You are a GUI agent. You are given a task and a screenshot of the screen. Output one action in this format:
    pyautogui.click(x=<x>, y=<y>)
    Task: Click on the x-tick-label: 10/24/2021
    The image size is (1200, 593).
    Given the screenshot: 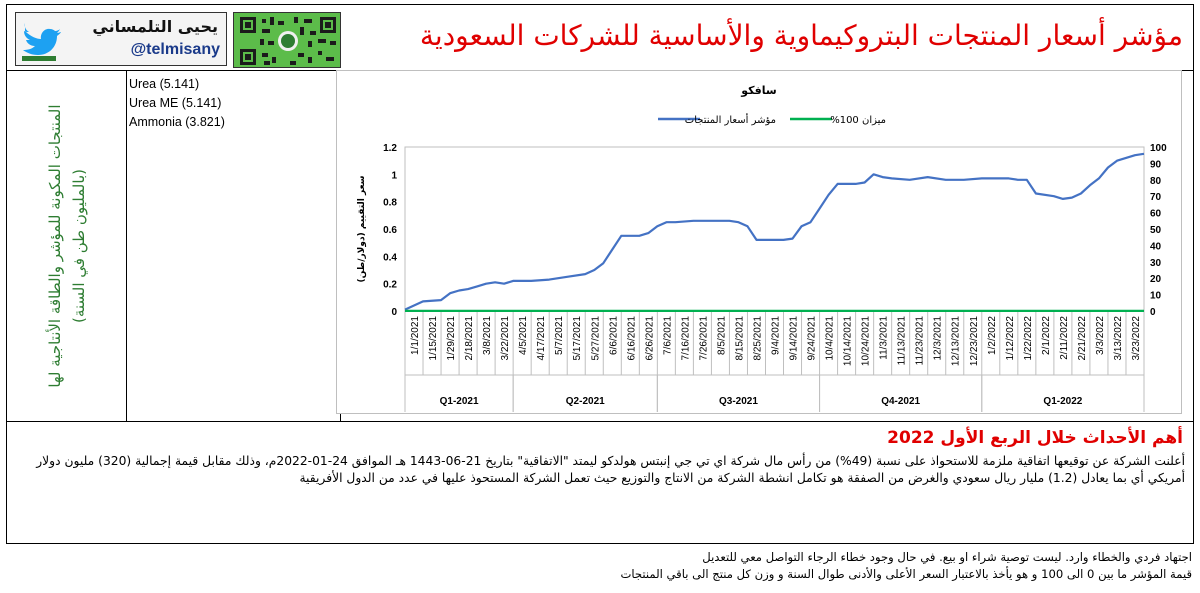 What is the action you would take?
    pyautogui.click(x=866, y=341)
    